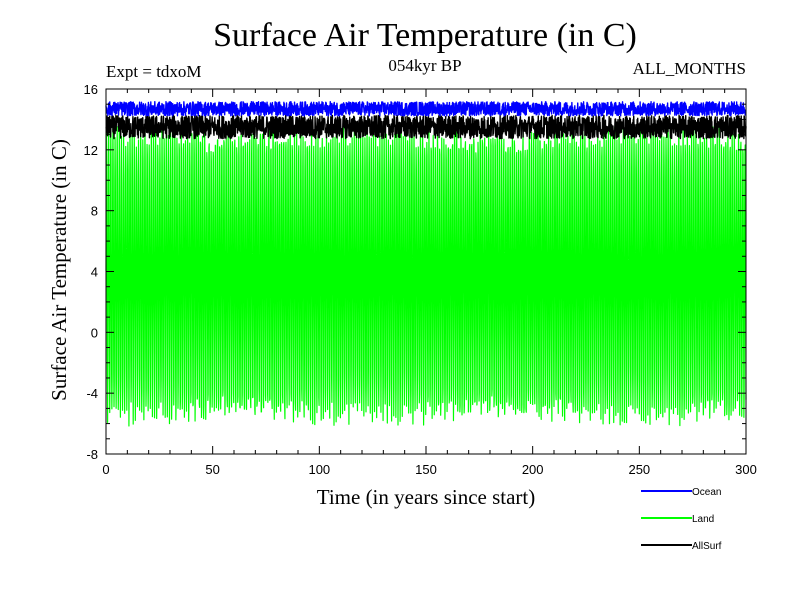  Describe the element at coordinates (212, 469) in the screenshot. I see `x-tick-label: 50` at that location.